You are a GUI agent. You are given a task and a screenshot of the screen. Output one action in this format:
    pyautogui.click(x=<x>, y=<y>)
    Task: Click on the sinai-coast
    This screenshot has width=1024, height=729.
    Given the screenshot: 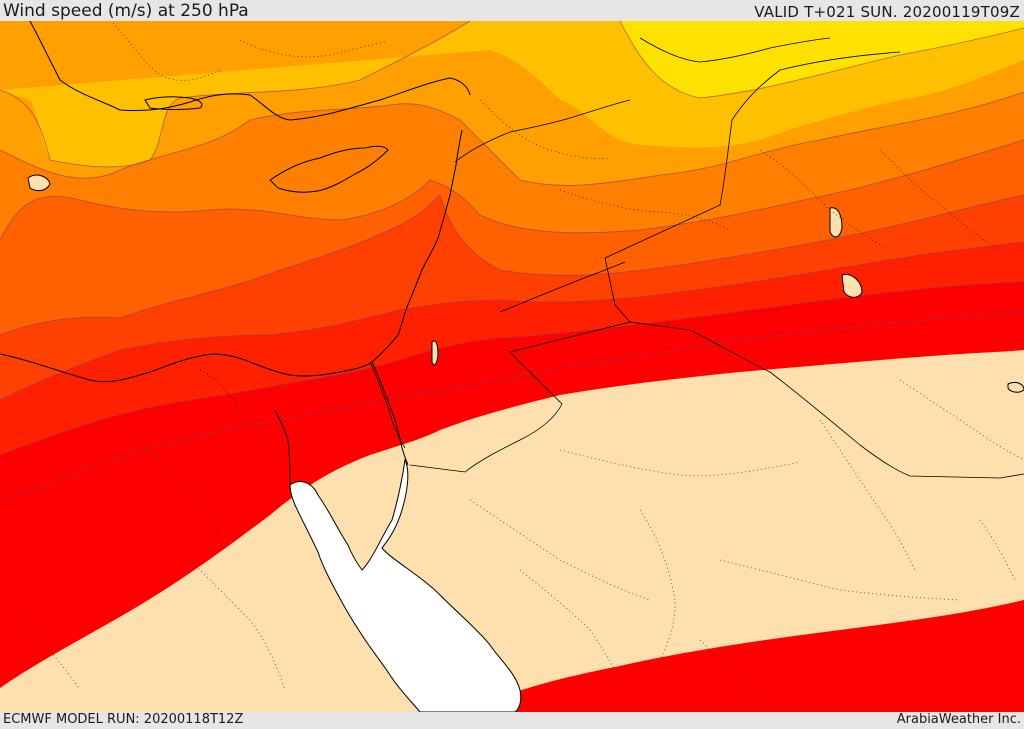 What is the action you would take?
    pyautogui.click(x=390, y=413)
    